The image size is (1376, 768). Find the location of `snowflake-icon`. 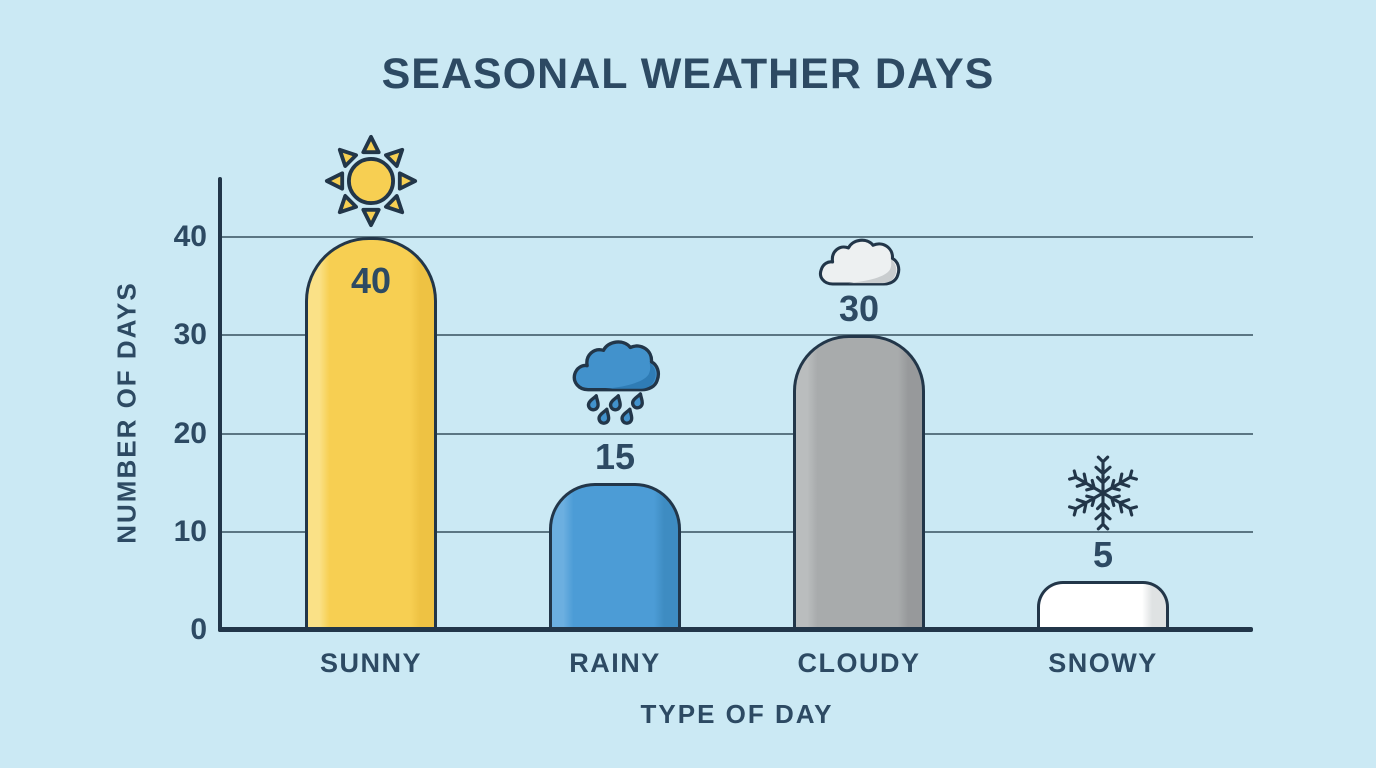

snowflake-icon is located at coordinates (1103, 493).